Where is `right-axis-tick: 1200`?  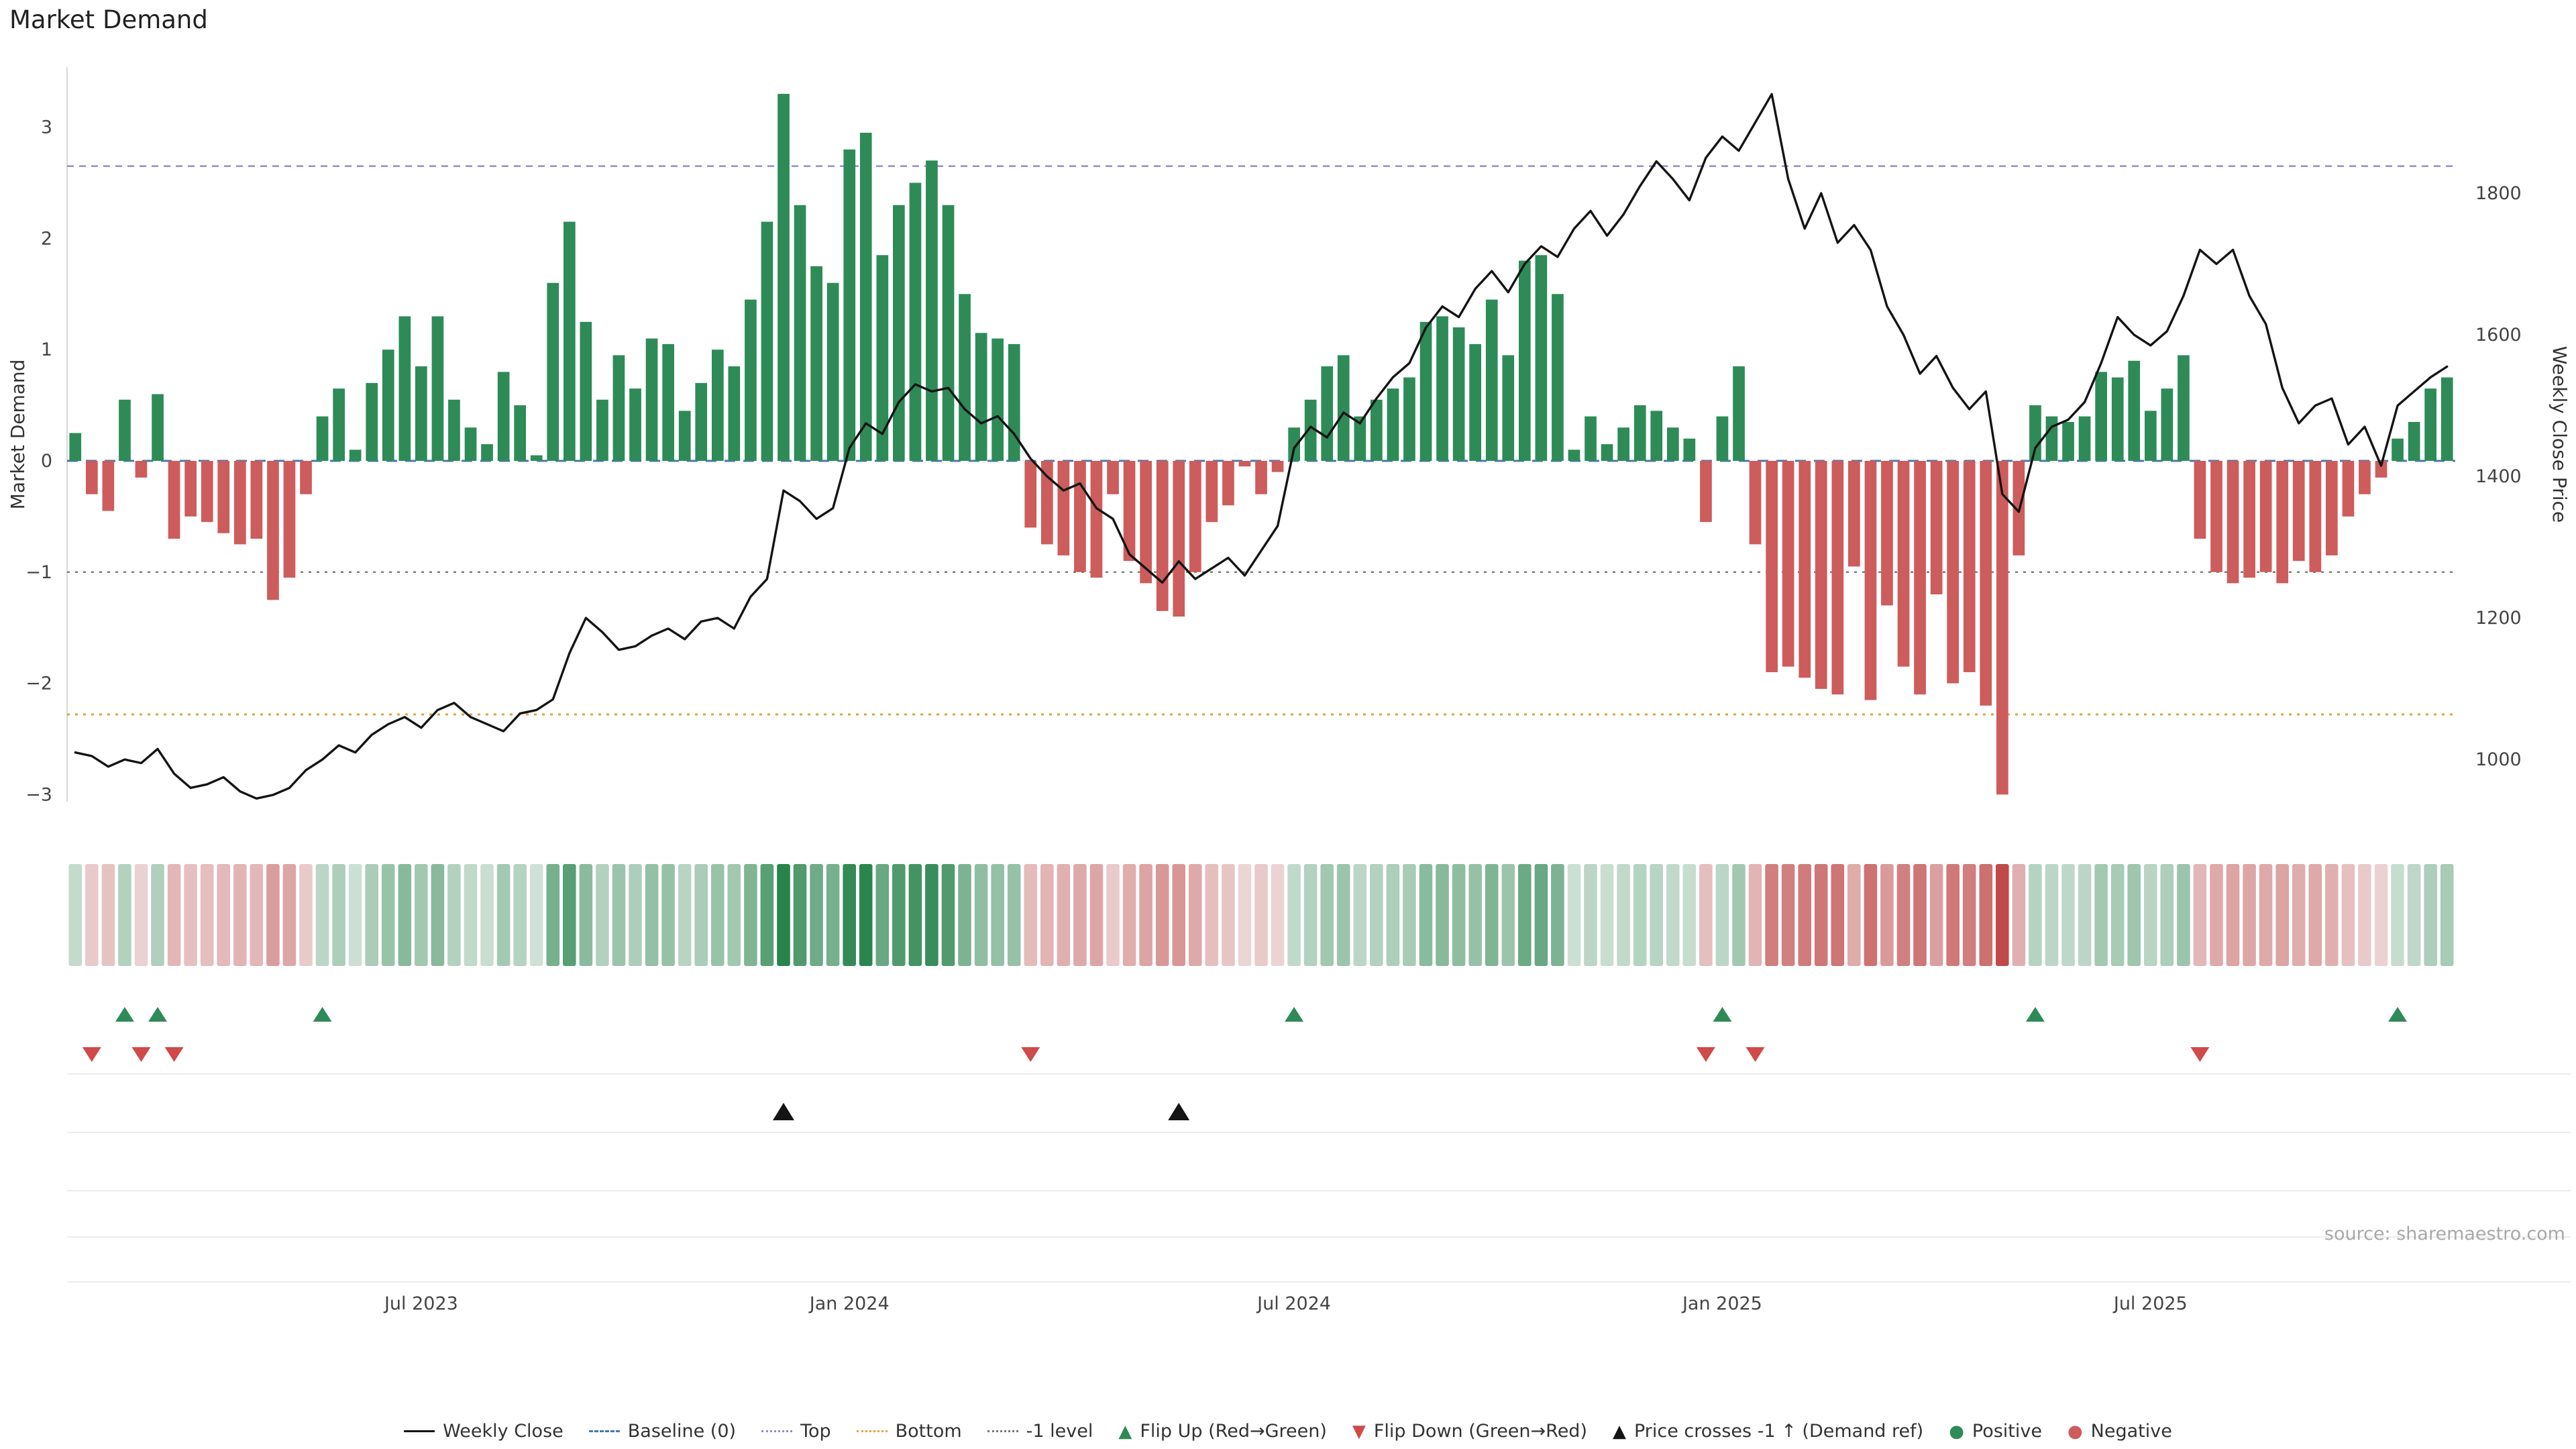
right-axis-tick: 1200 is located at coordinates (2498, 618).